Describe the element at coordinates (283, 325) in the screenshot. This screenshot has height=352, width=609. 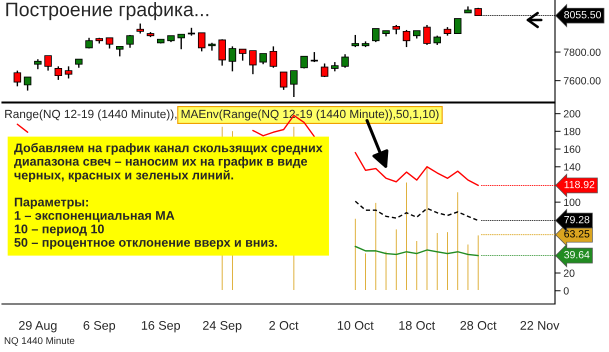
I see `x-tick-label: 2 Oct` at that location.